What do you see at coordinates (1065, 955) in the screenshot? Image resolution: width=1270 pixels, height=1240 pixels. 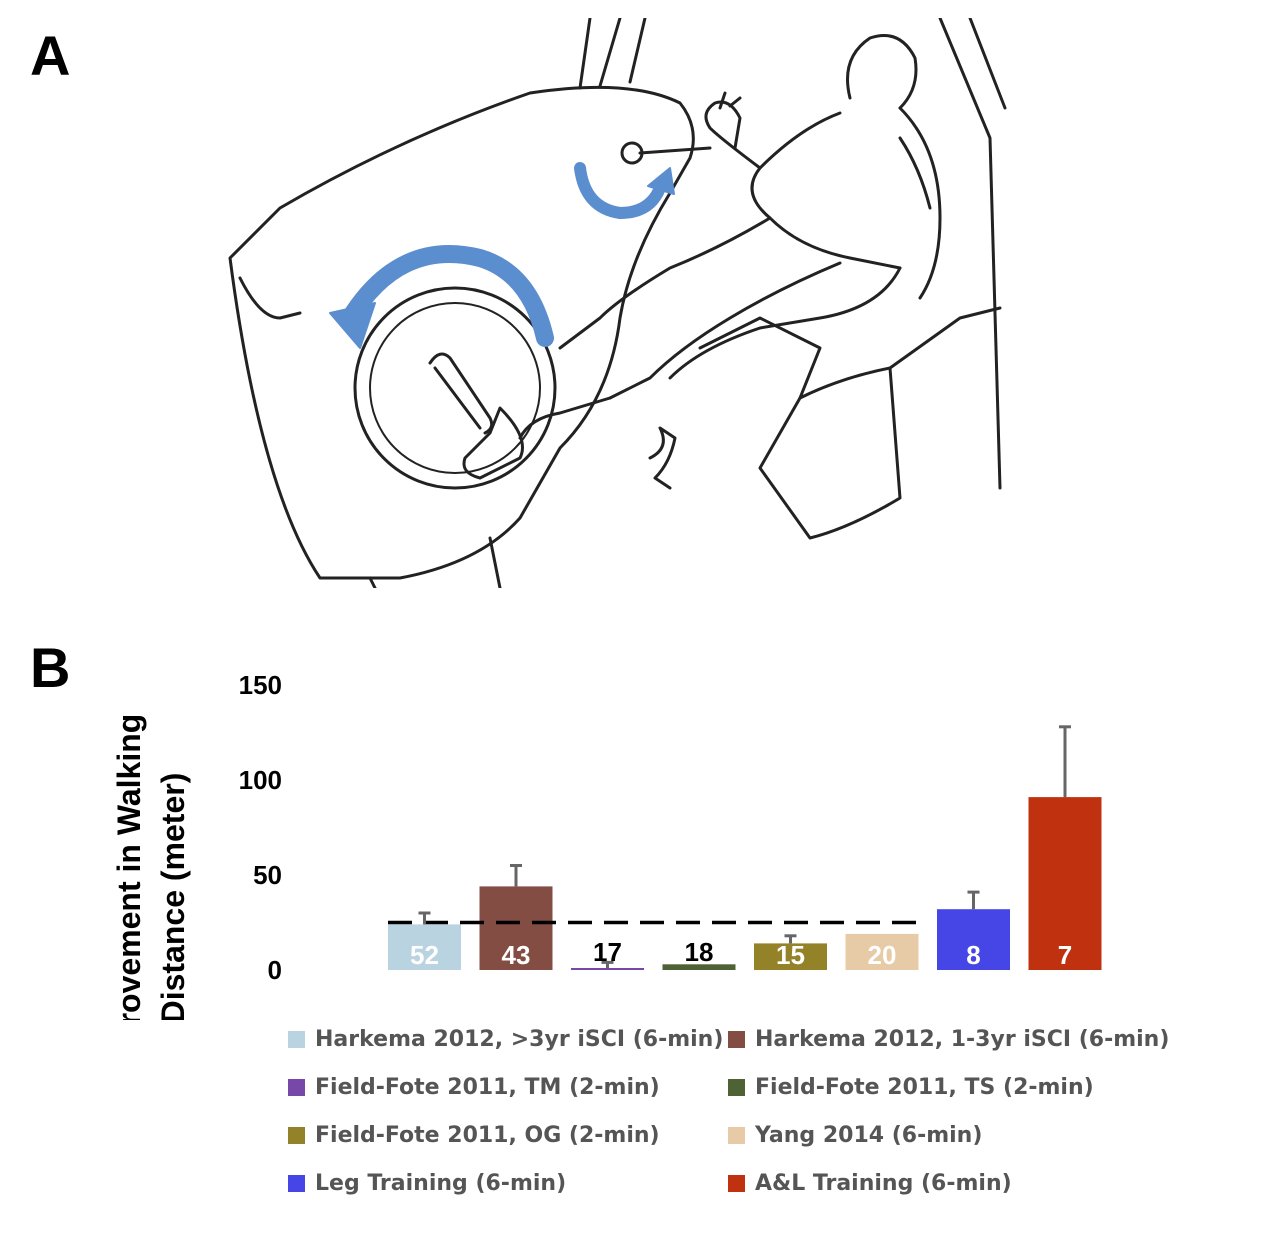 I see `bar-label-7: 7` at bounding box center [1065, 955].